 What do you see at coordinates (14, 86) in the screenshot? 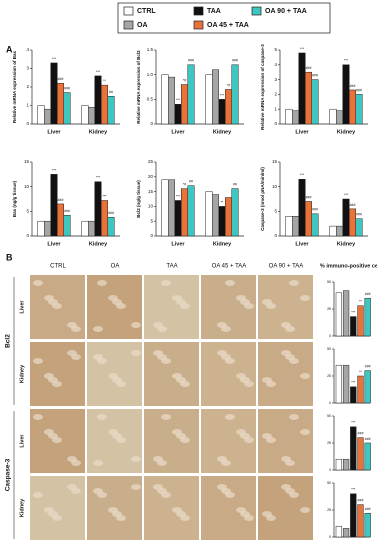
I see `y-axis-label: Relative mRNA expression of Bax` at bounding box center [14, 86].